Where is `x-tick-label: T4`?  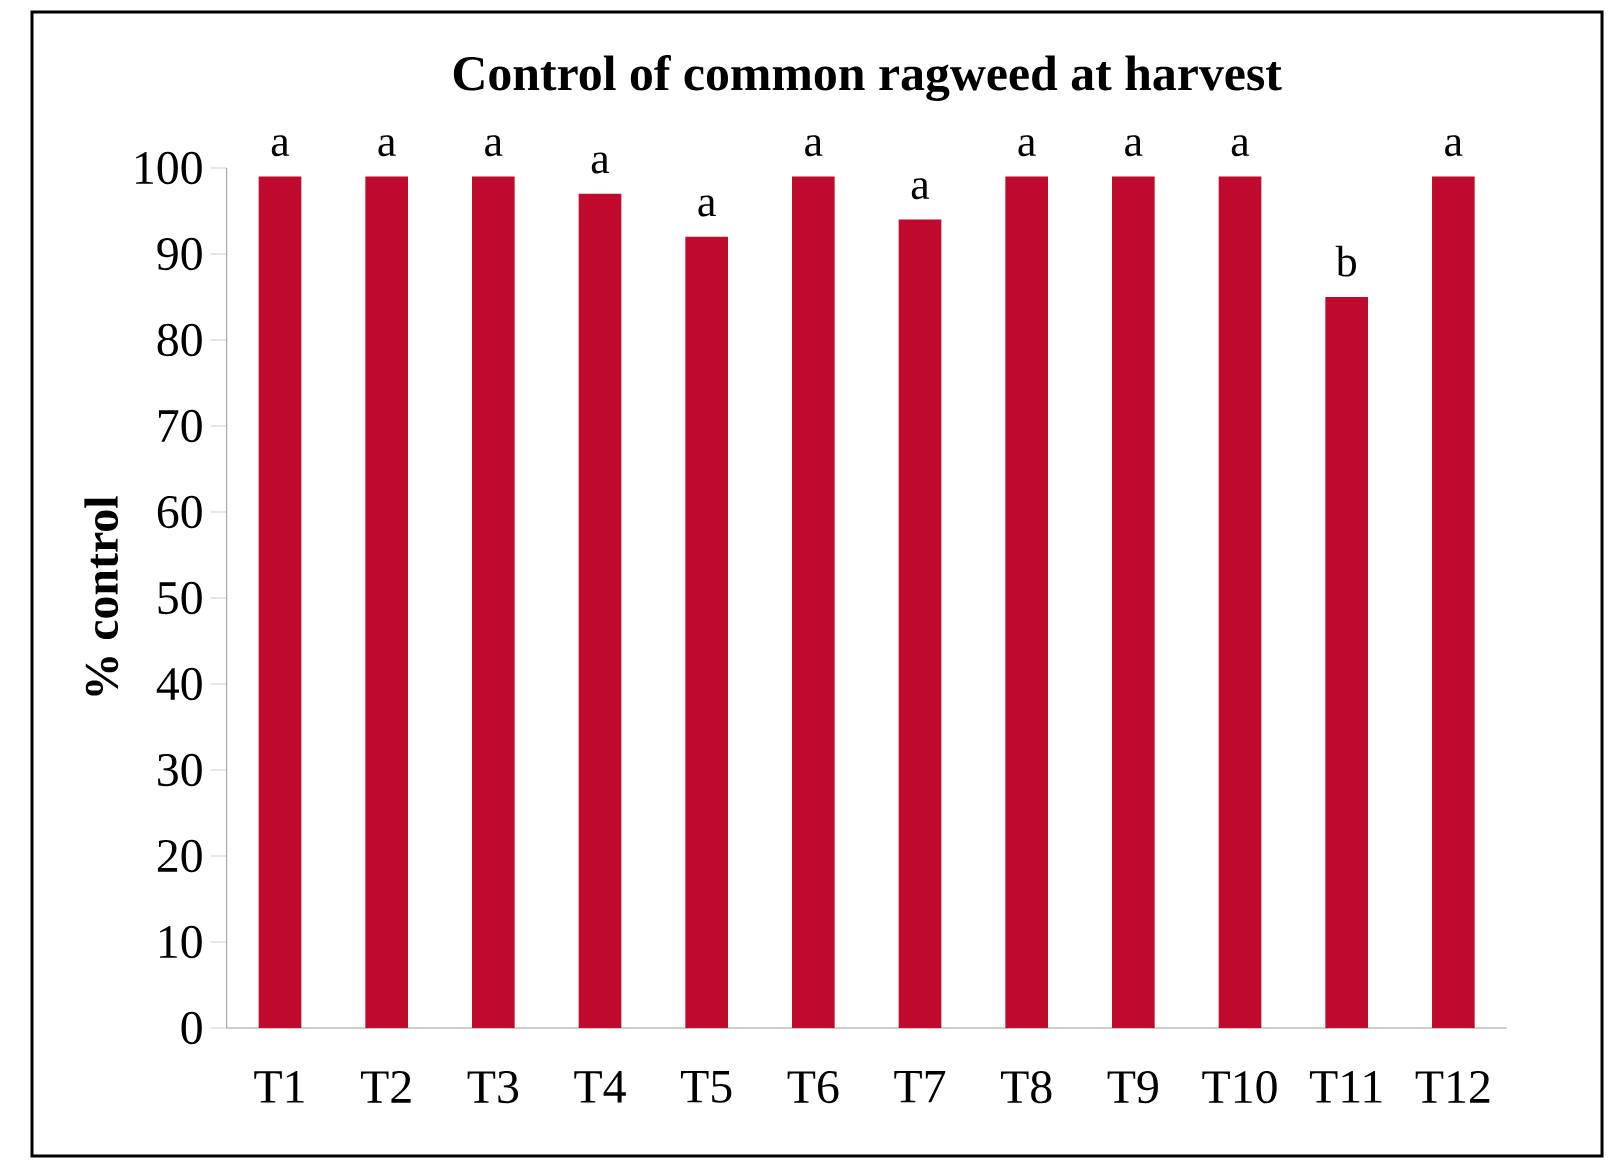 x-tick-label: T4 is located at coordinates (600, 1087).